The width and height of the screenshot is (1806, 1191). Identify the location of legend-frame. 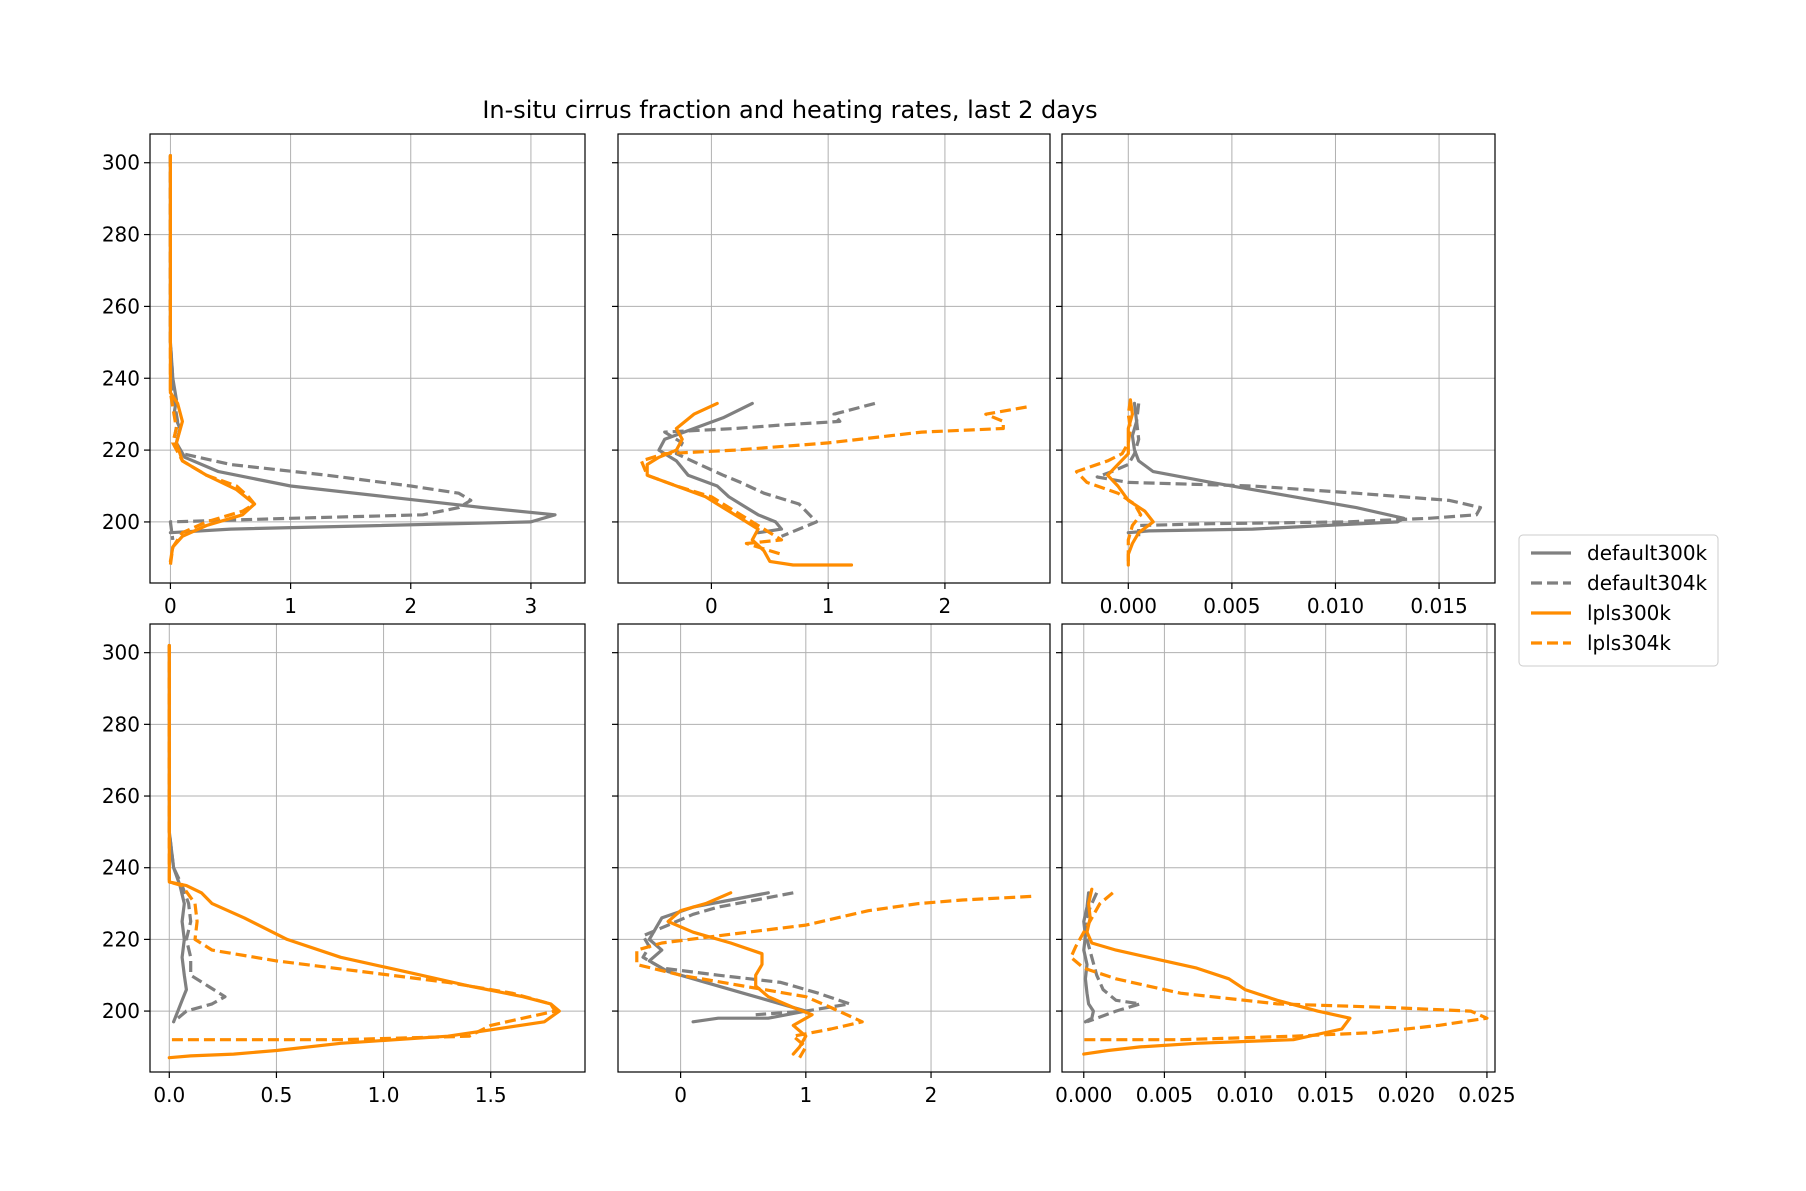
(1618, 600).